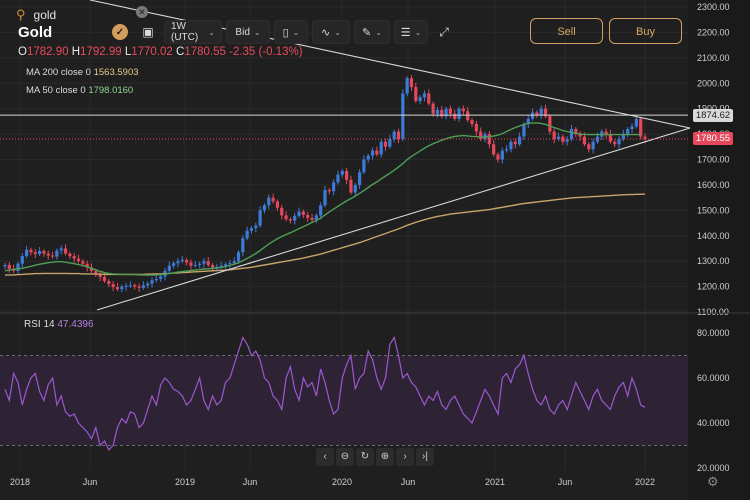 The width and height of the screenshot is (750, 500). Describe the element at coordinates (713, 138) in the screenshot. I see `last-price-tag: 1780.55` at that location.